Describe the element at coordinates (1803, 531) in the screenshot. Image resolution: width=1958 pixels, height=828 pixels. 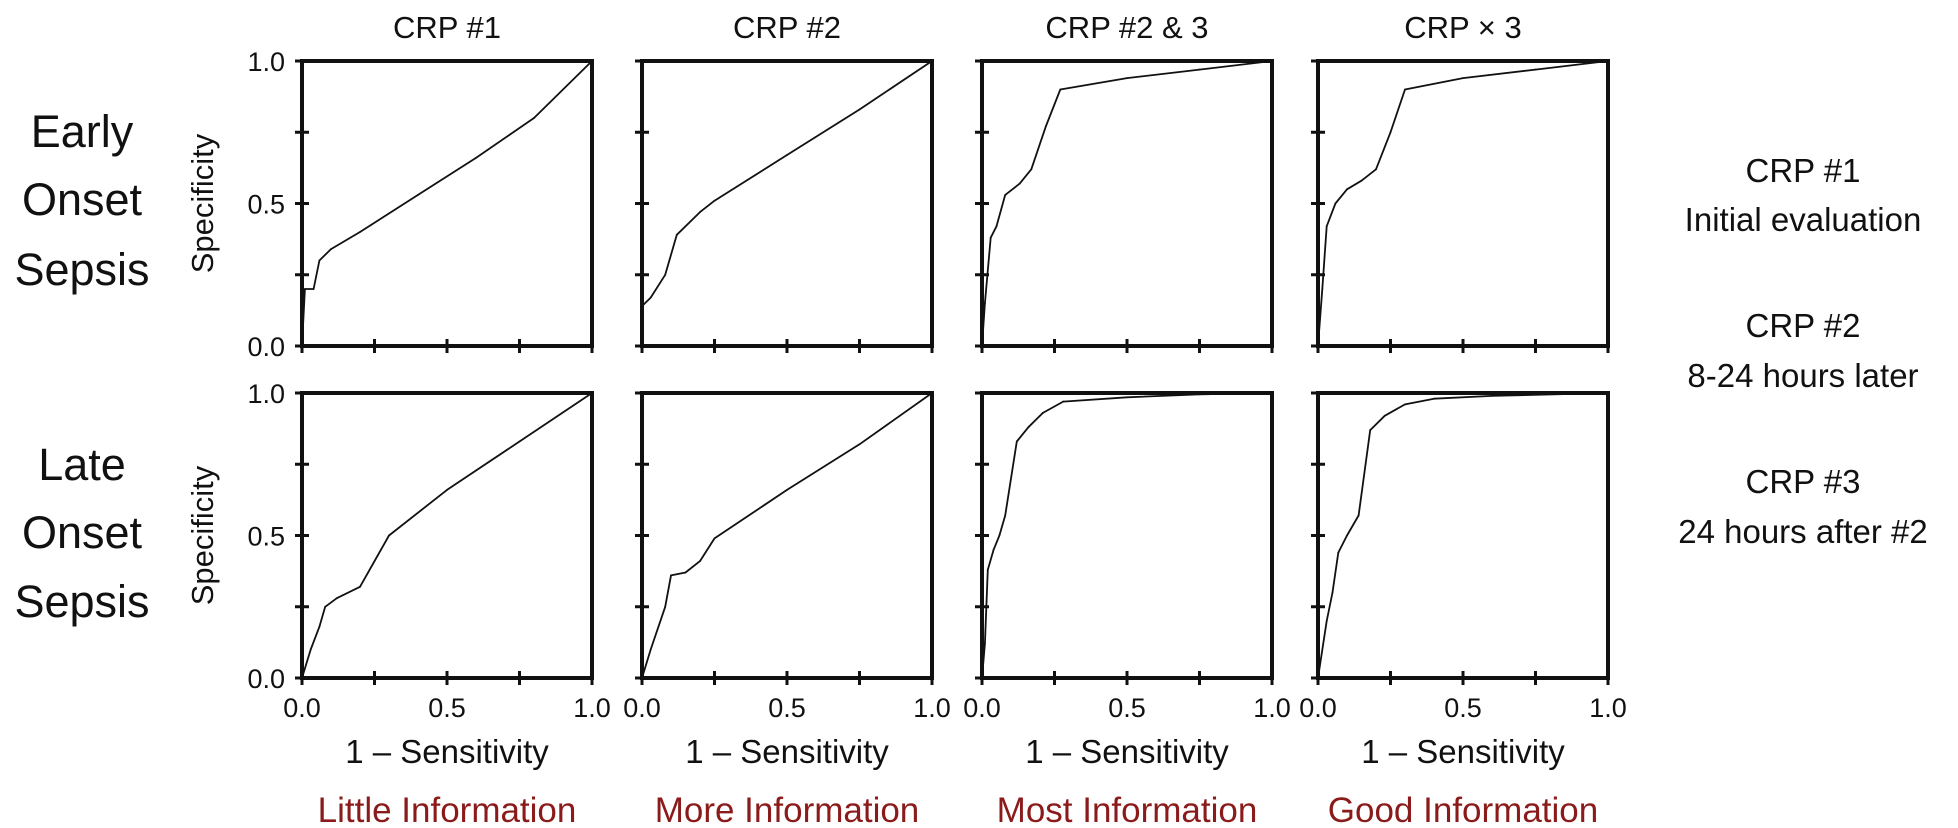
I see `legend-description: 24 hours after #2` at that location.